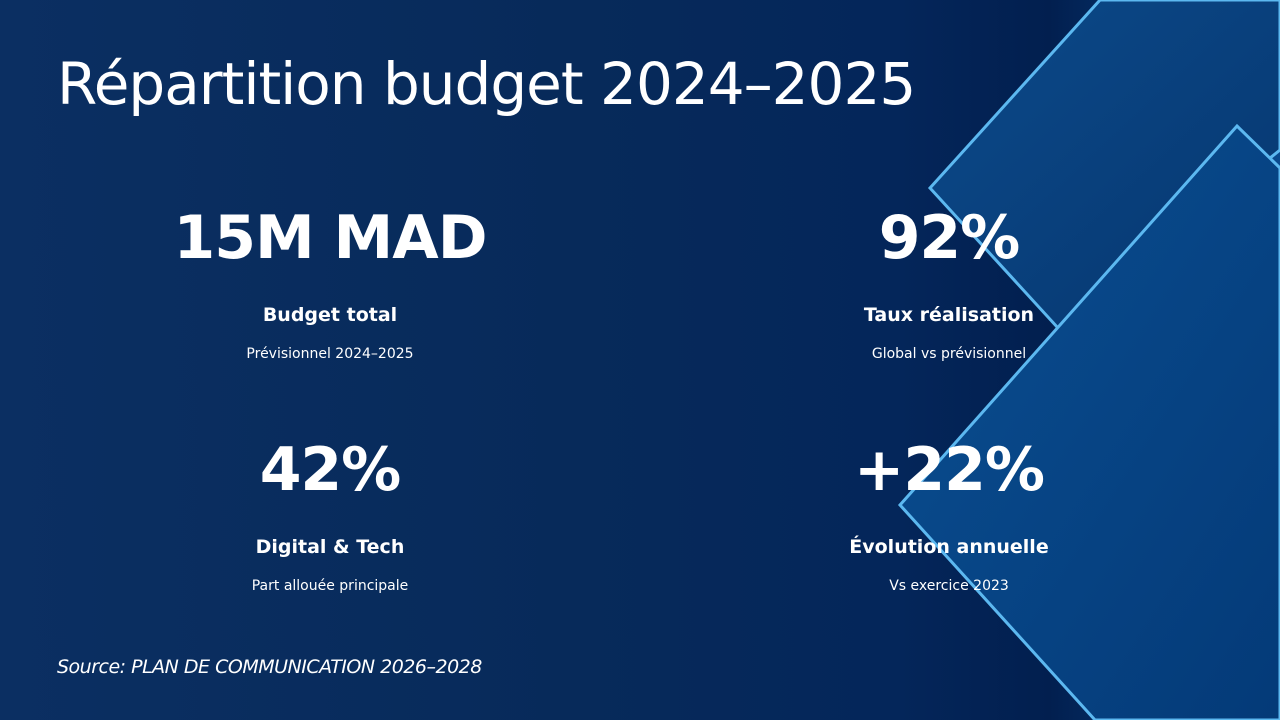 This screenshot has height=720, width=1280. I want to click on kpi-label: Budget total, so click(330, 315).